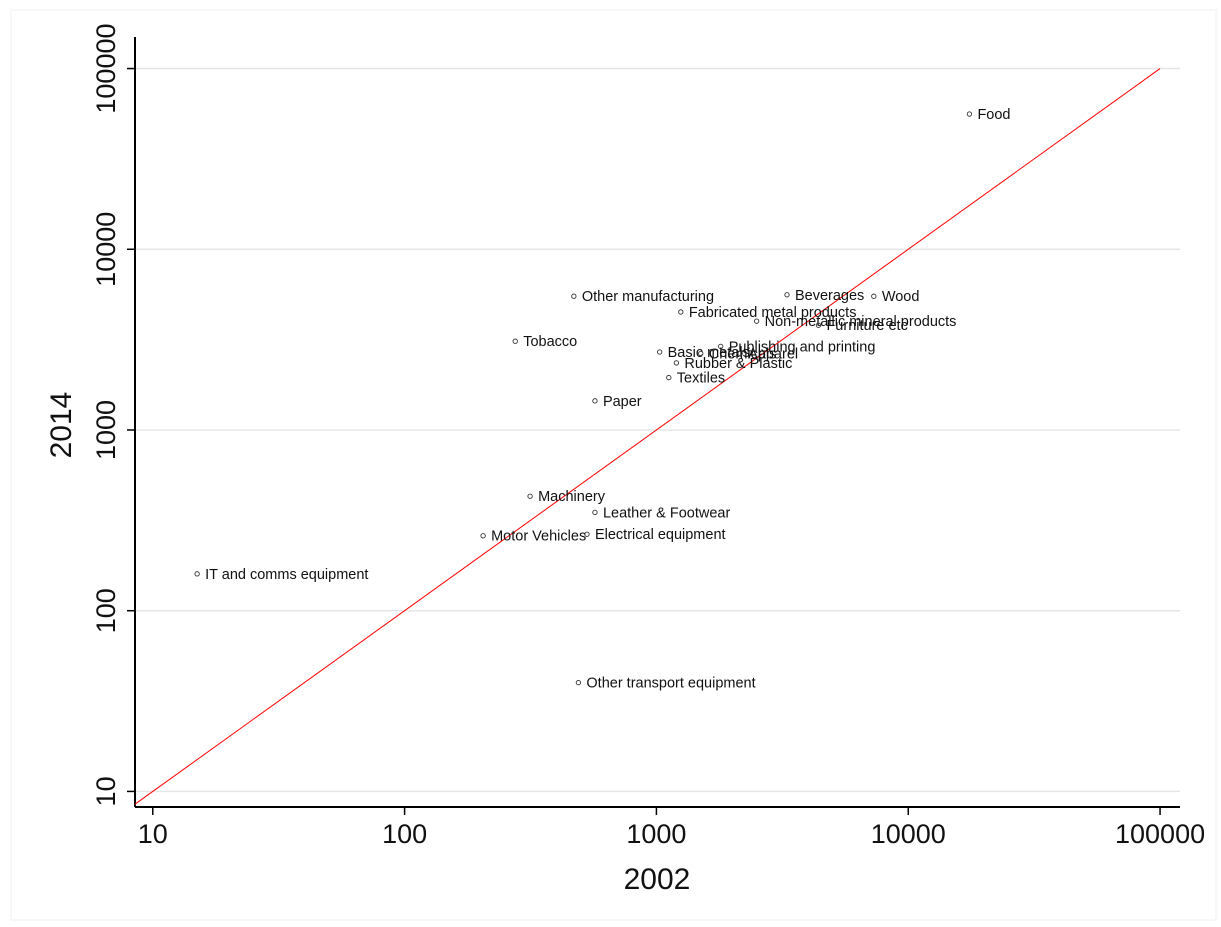  I want to click on x-tick-label-0: 10, so click(153, 834).